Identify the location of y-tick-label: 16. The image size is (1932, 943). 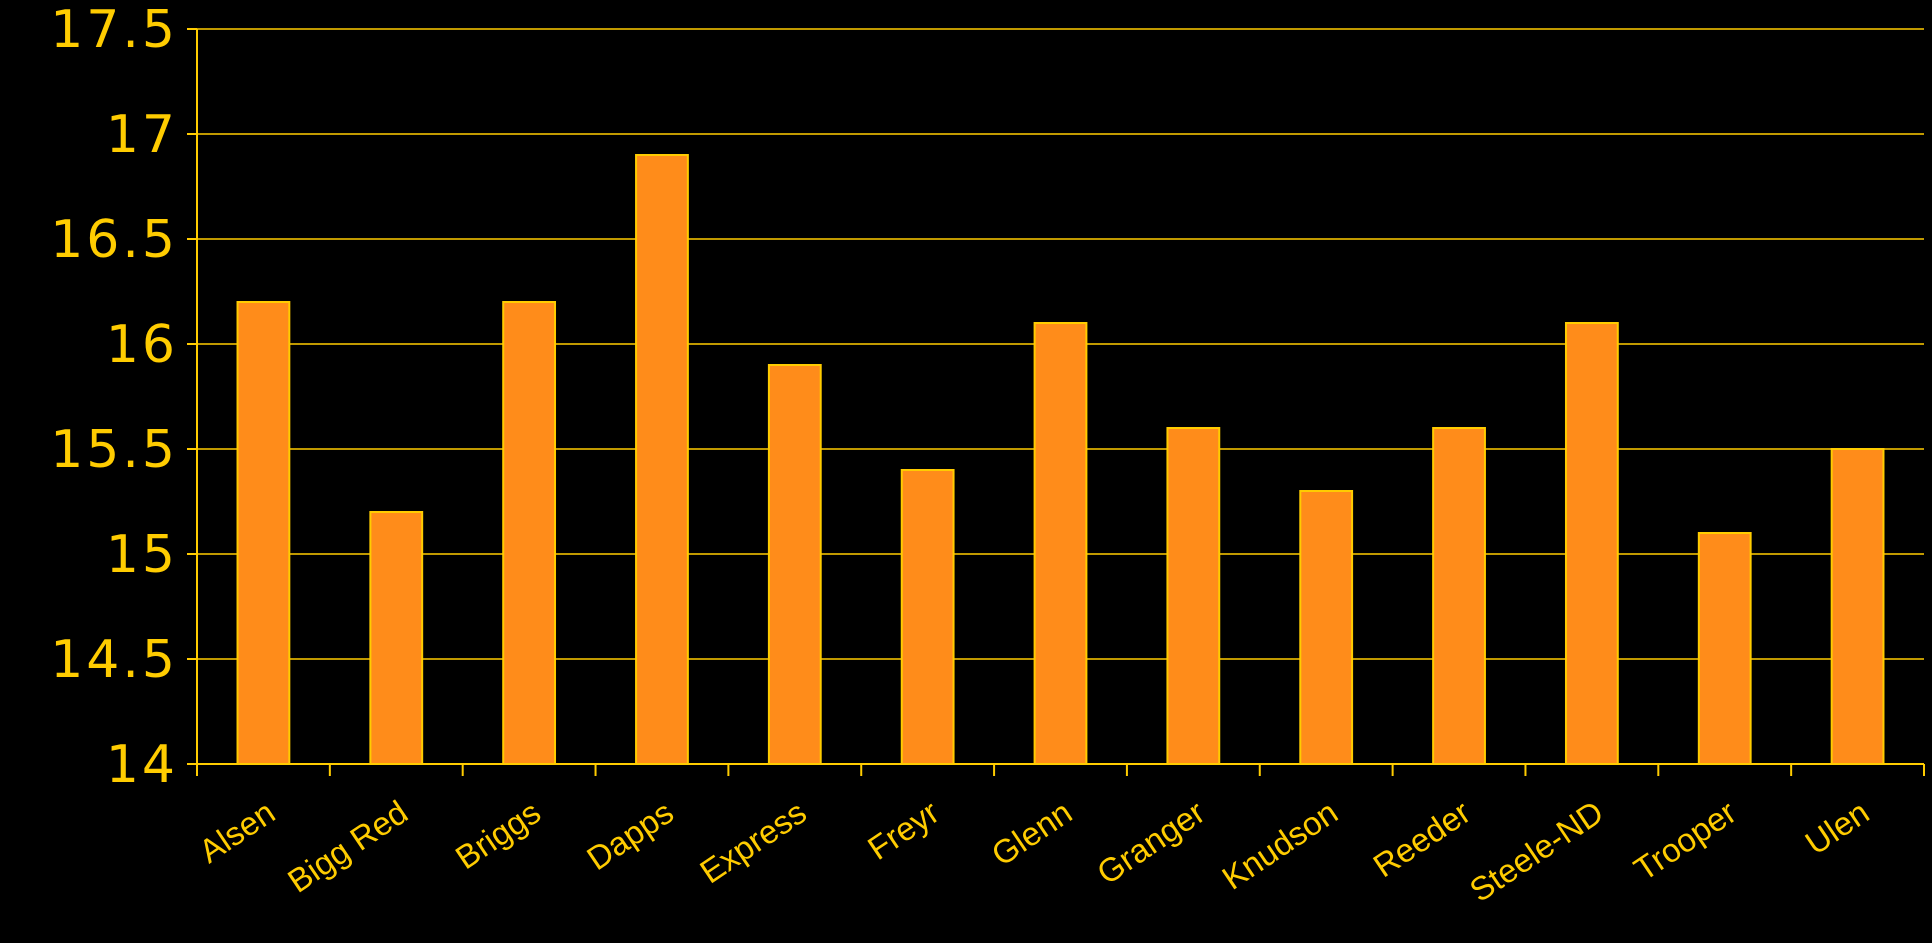
(142, 345).